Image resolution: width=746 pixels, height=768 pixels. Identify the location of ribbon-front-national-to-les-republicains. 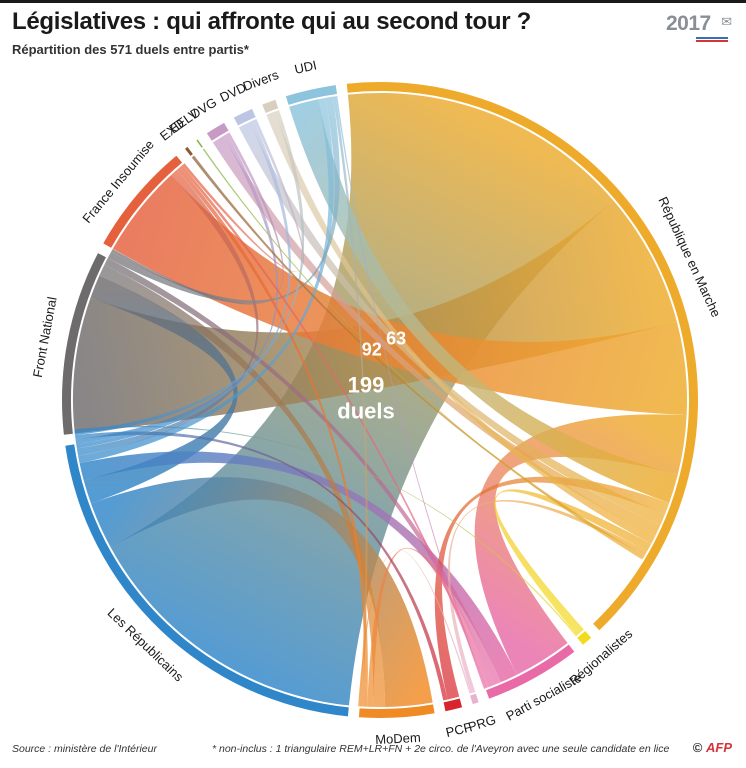
(160, 389).